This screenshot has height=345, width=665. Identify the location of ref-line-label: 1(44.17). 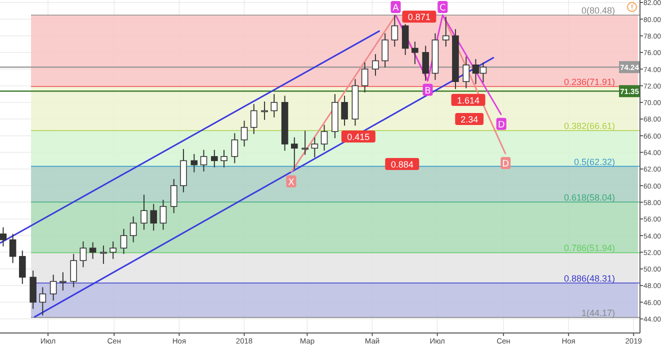
(598, 313).